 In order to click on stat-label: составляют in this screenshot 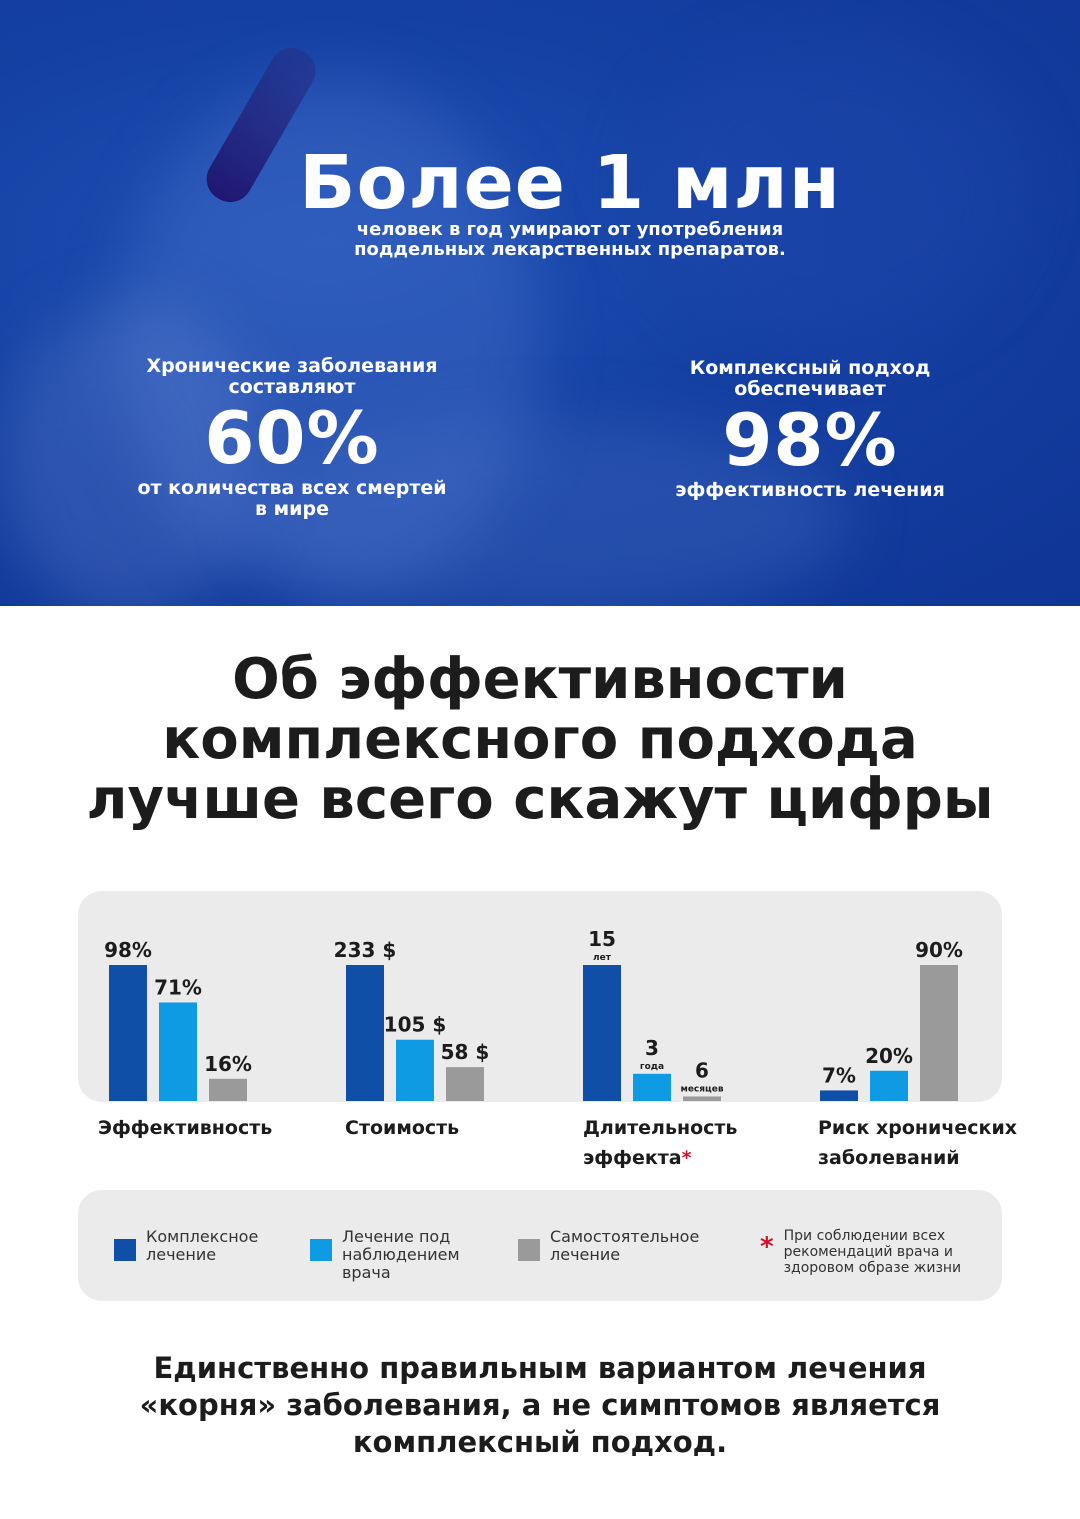, I will do `click(292, 387)`.